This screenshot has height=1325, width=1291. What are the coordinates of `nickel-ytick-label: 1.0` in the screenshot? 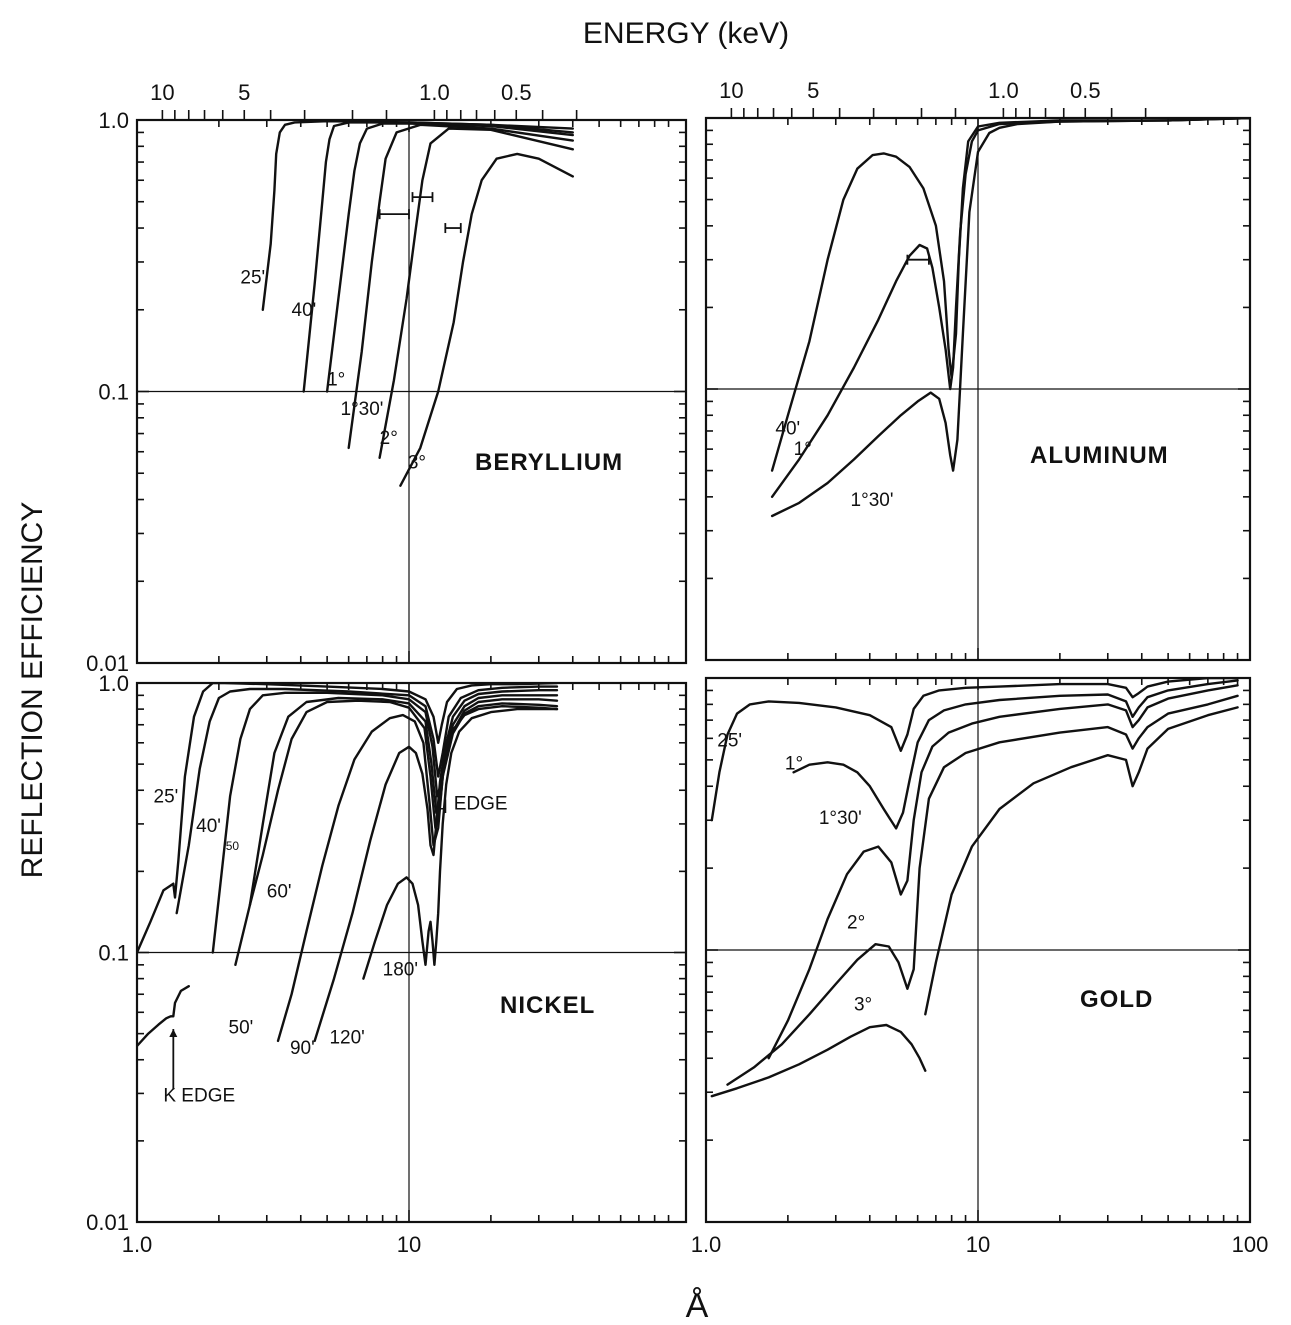 It's located at (113, 683).